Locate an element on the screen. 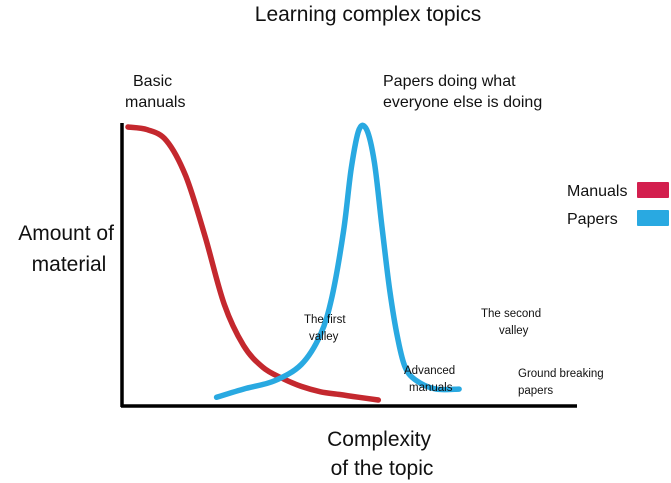  legend-label-manuals: Manuals is located at coordinates (597, 191).